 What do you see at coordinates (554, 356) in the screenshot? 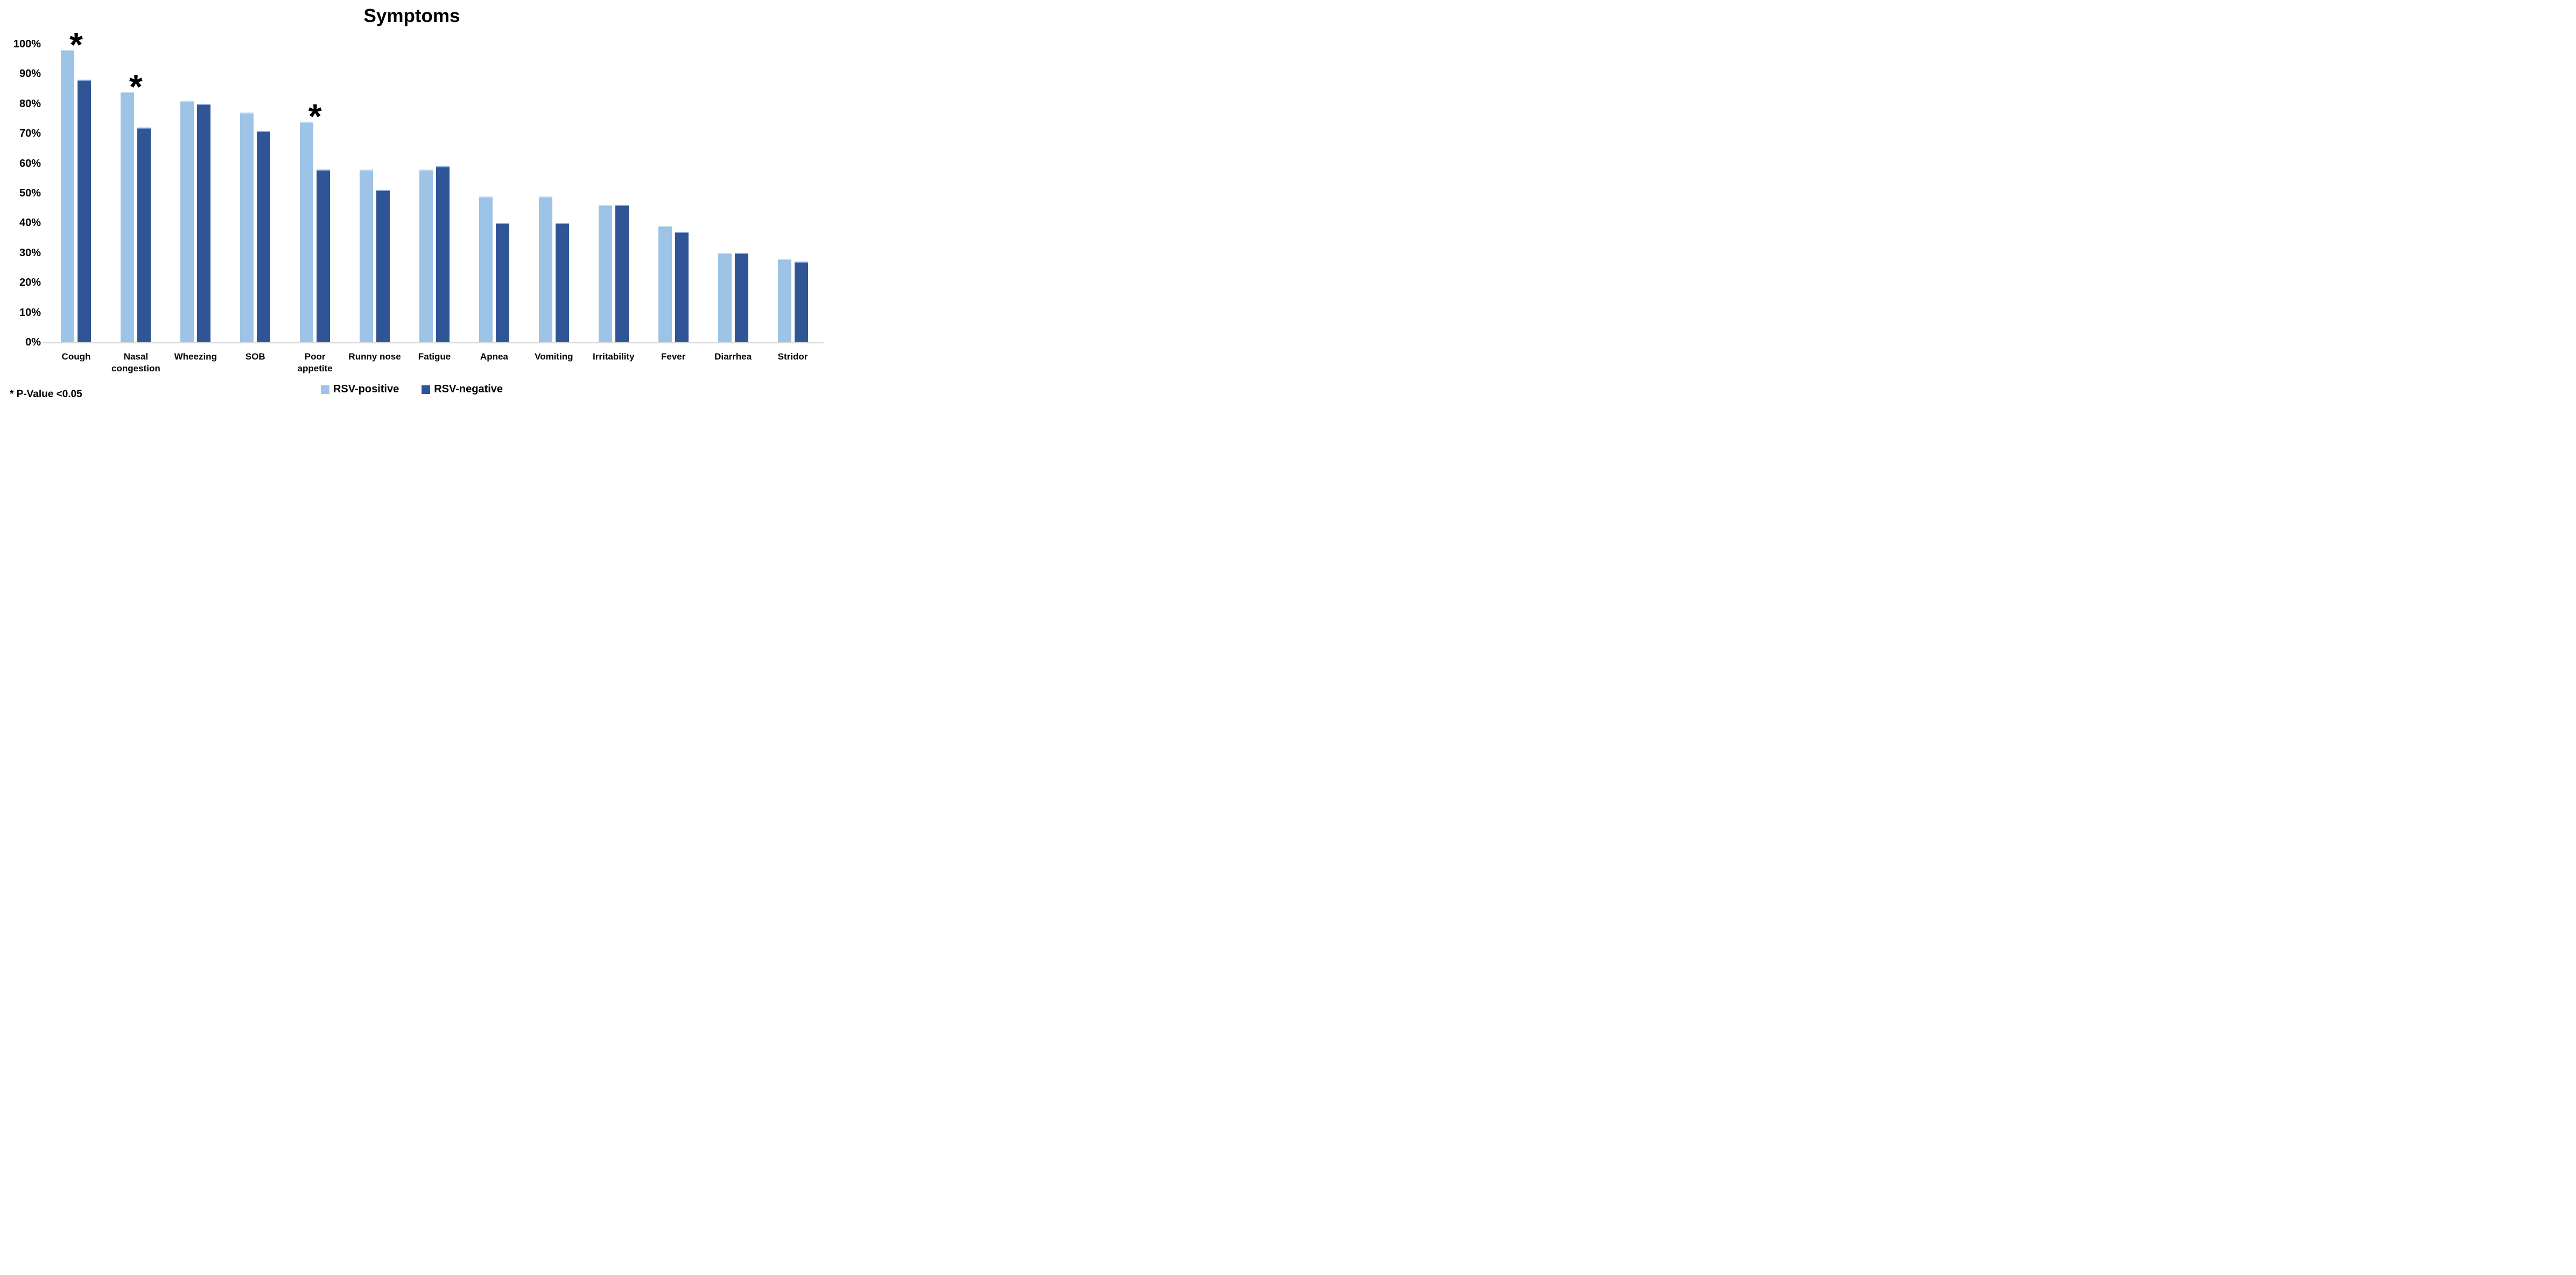
I see `category-label: Vomiting` at bounding box center [554, 356].